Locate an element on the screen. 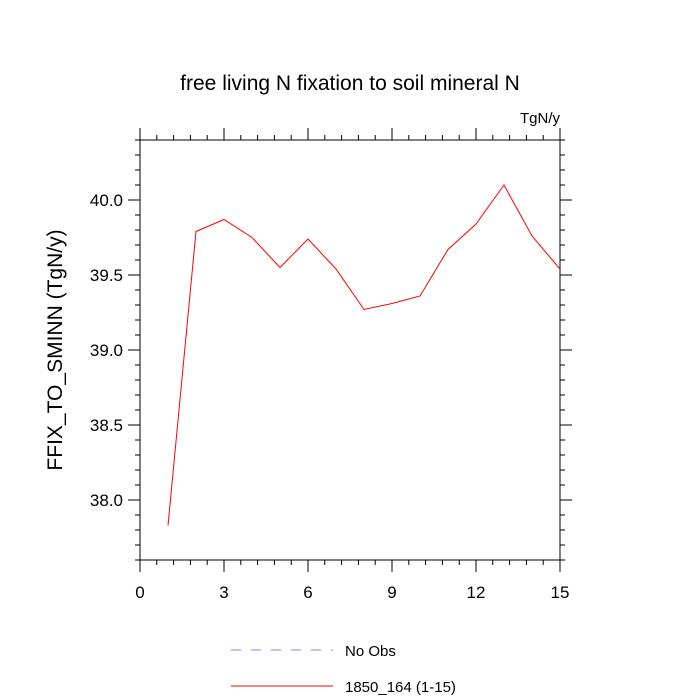 The width and height of the screenshot is (700, 700). x-tick-label: 3 is located at coordinates (223, 592).